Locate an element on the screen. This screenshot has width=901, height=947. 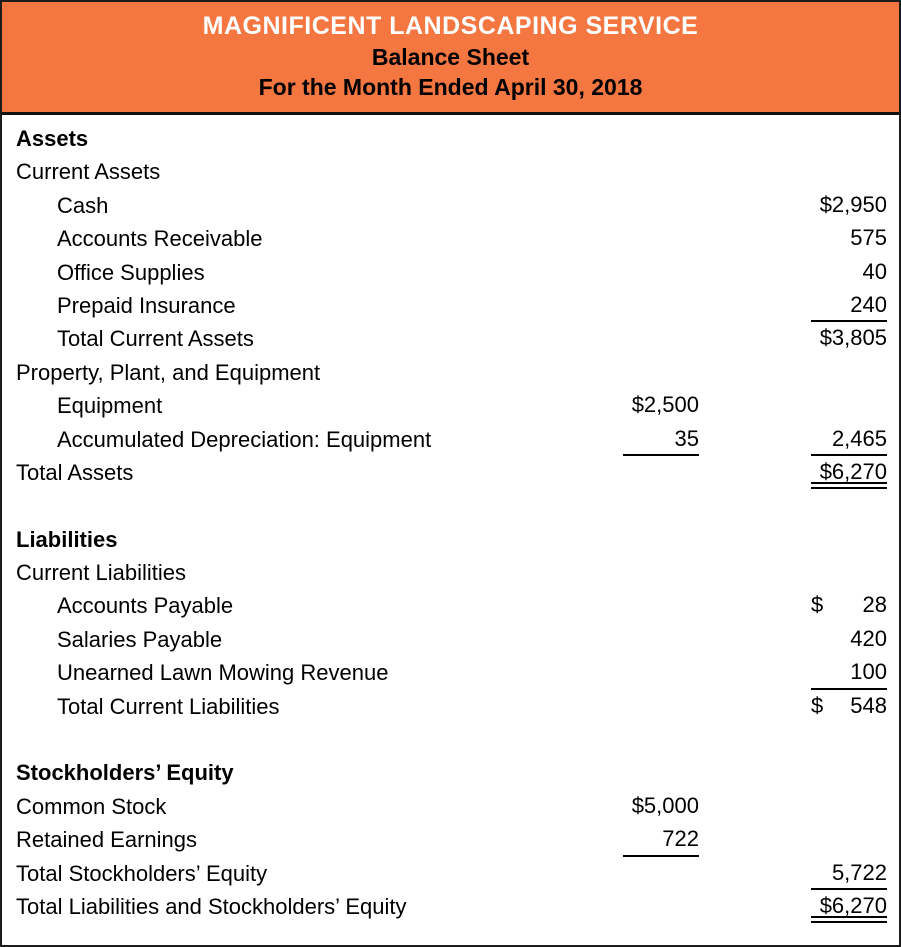
row-retained-earnings: Retained Earnings 722 is located at coordinates (451, 840).